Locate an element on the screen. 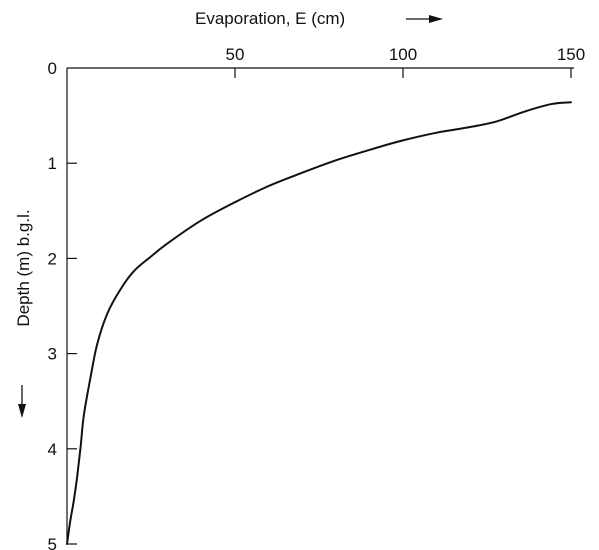  y-axis-title: Depth (m) b.g.l. is located at coordinates (23, 267).